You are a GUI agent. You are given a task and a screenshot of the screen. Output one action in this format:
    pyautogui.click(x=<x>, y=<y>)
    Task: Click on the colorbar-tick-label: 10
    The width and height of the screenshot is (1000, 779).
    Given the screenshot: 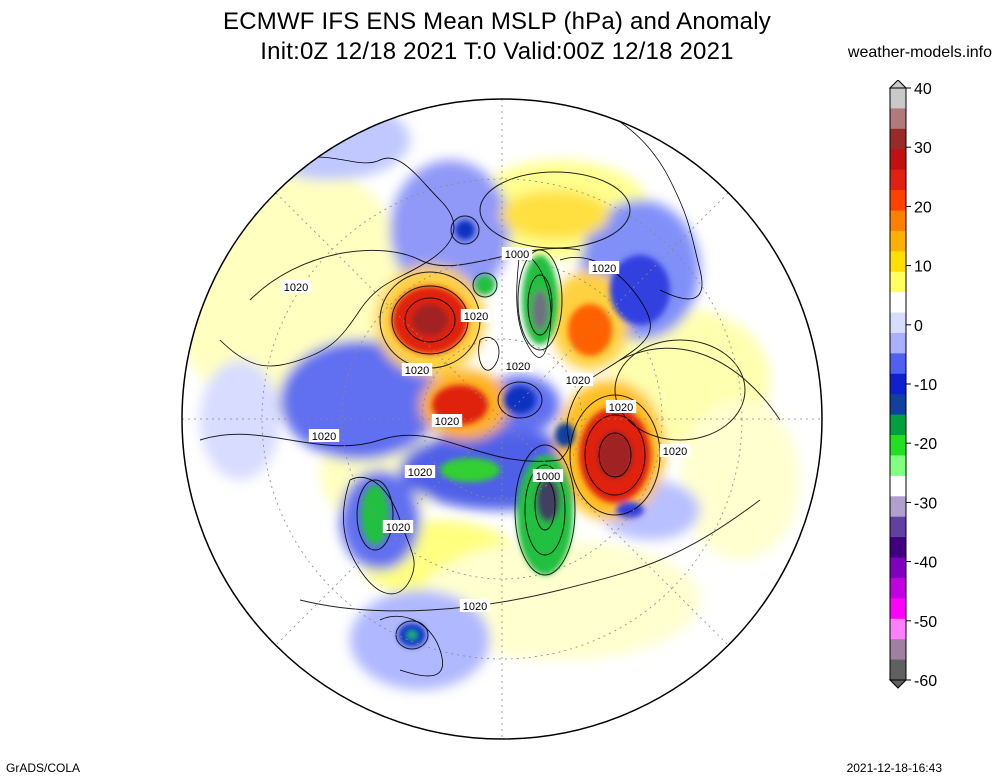 What is the action you would take?
    pyautogui.click(x=923, y=267)
    